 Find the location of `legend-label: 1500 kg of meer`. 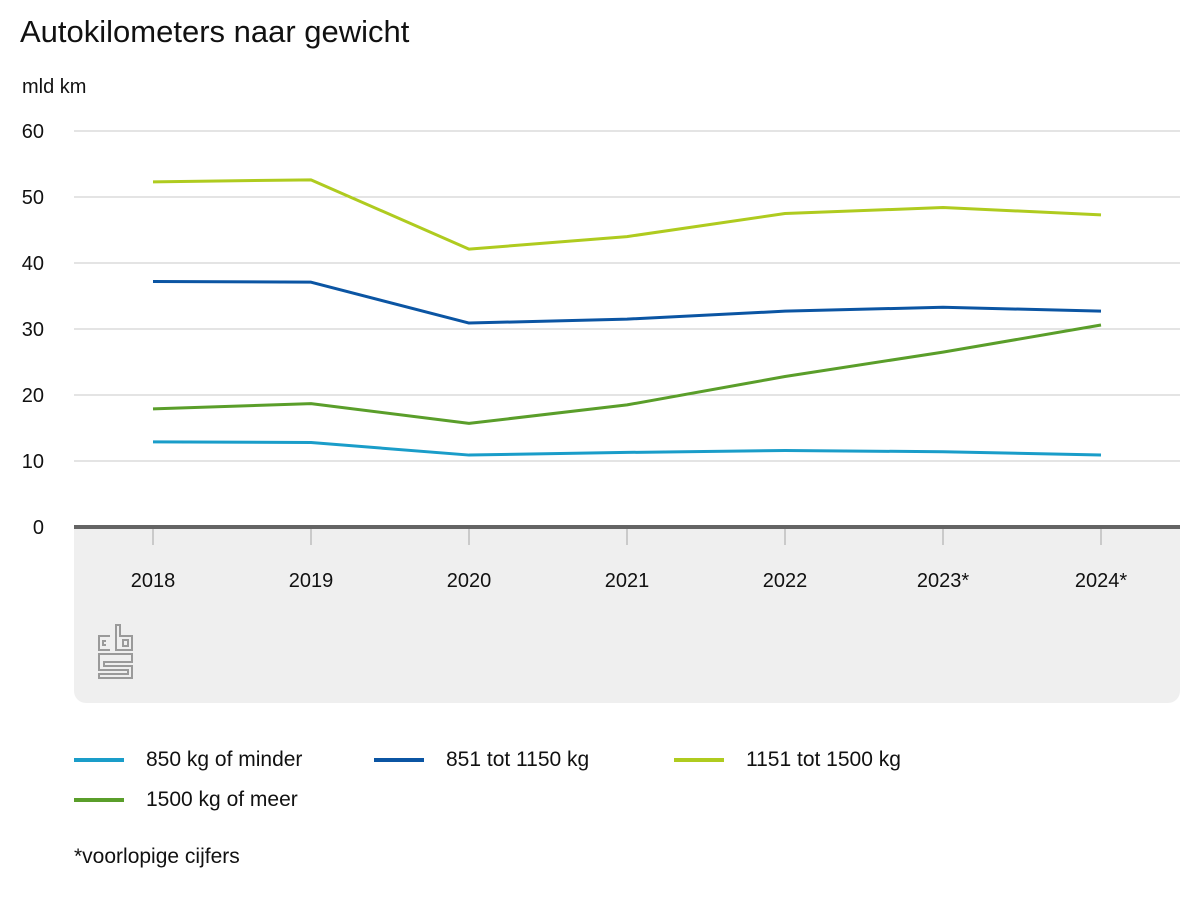

legend-label: 1500 kg of meer is located at coordinates (222, 799).